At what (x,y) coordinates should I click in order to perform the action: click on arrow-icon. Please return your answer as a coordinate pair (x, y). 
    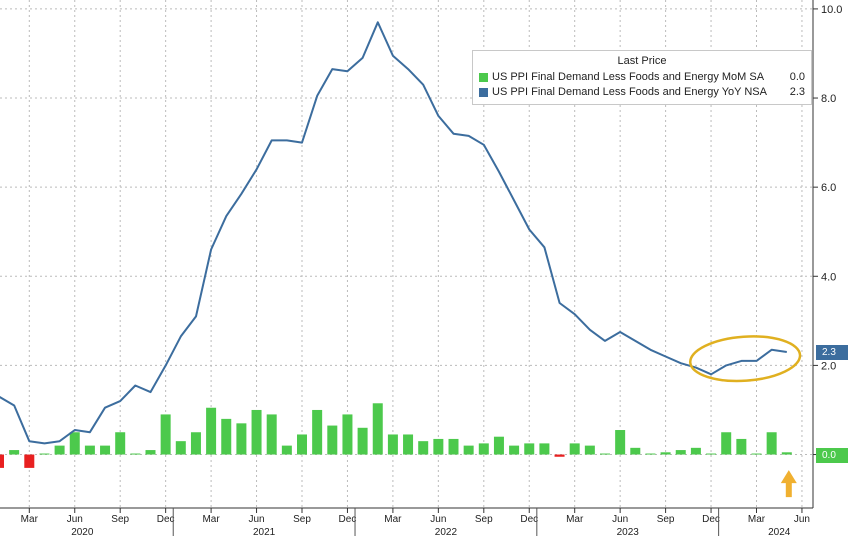
    Looking at the image, I should click on (788, 484).